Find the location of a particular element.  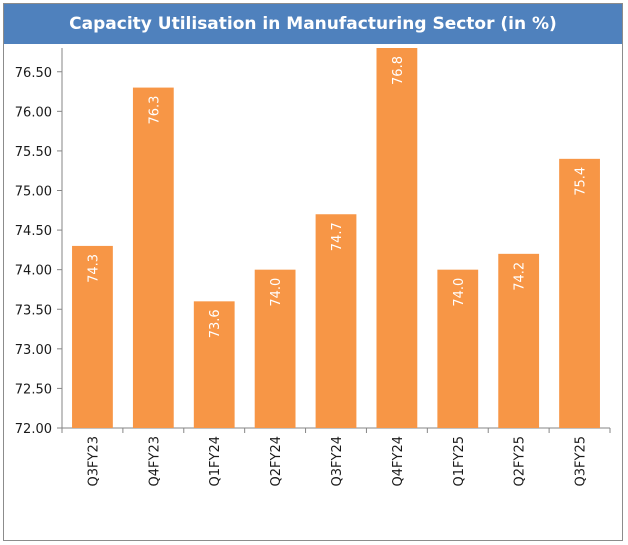

x-tick-label-q3fy23: Q3FY23 is located at coordinates (93, 461).